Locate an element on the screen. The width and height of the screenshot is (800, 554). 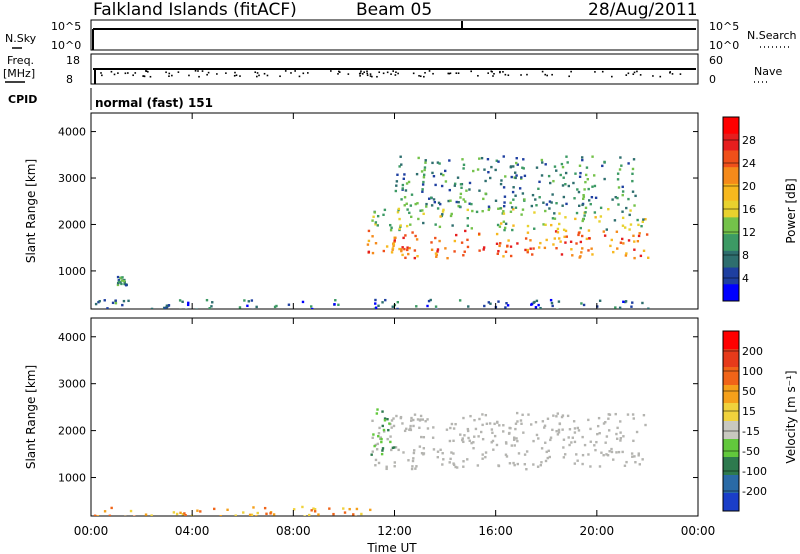
colorbar-swatch is located at coordinates (731, 394).